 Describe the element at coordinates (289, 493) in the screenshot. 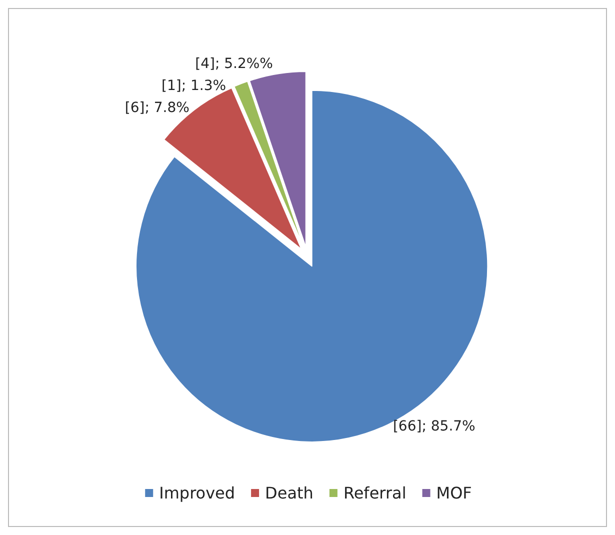

I see `legend-label: Death` at that location.